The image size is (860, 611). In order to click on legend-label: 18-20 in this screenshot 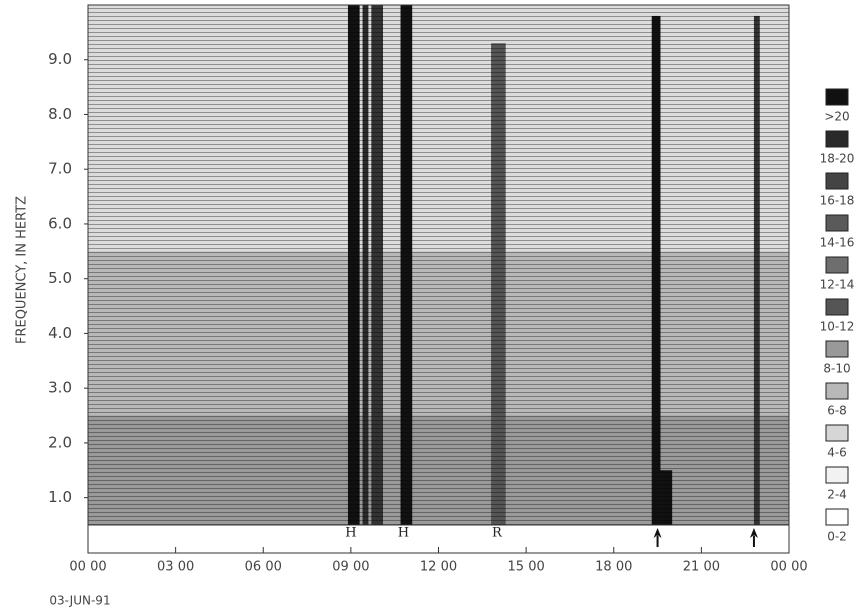, I will do `click(837, 159)`.